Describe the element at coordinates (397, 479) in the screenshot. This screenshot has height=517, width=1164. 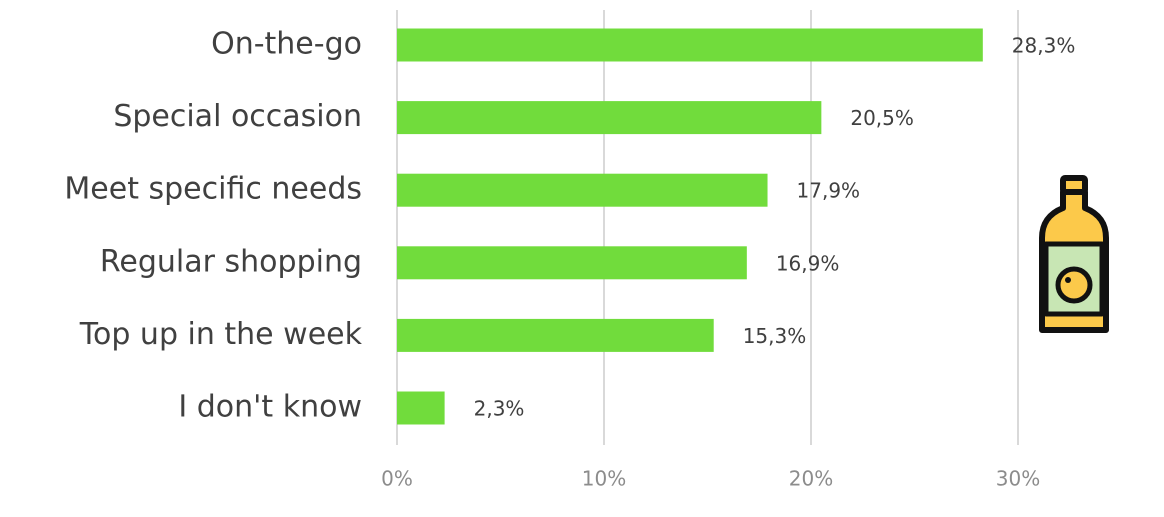
I see `x-tick-label: 0%` at that location.